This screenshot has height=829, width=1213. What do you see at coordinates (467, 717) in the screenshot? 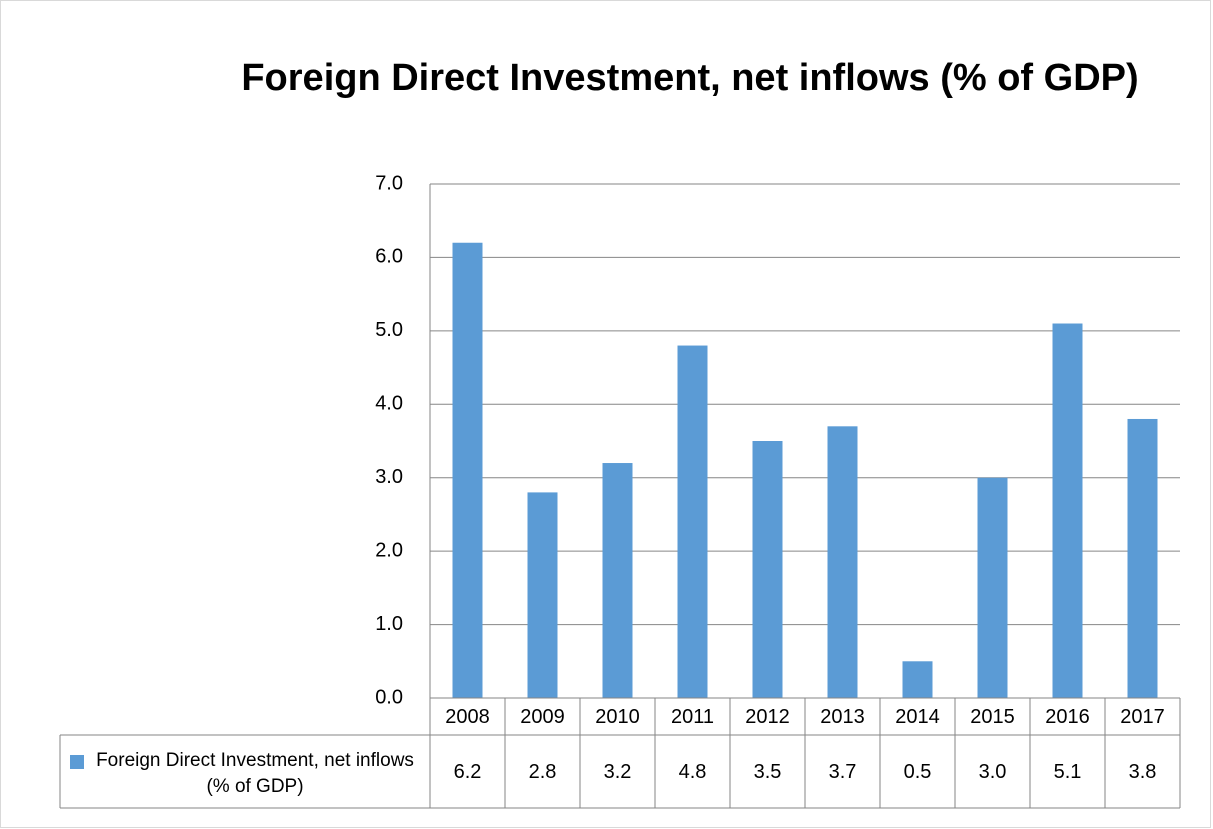
I see `x-tick-label: 2008` at bounding box center [467, 717].